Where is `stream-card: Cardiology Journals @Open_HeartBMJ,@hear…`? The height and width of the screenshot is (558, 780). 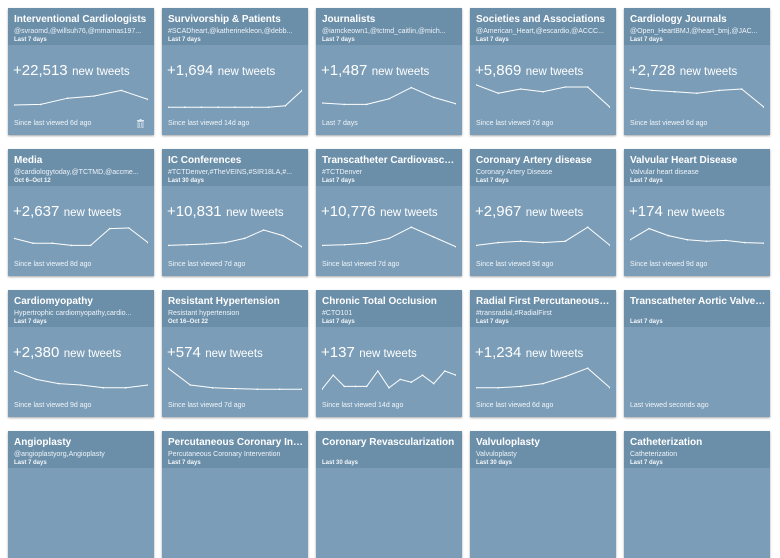
stream-card: Cardiology Journals @Open_HeartBMJ,@hear… is located at coordinates (697, 71).